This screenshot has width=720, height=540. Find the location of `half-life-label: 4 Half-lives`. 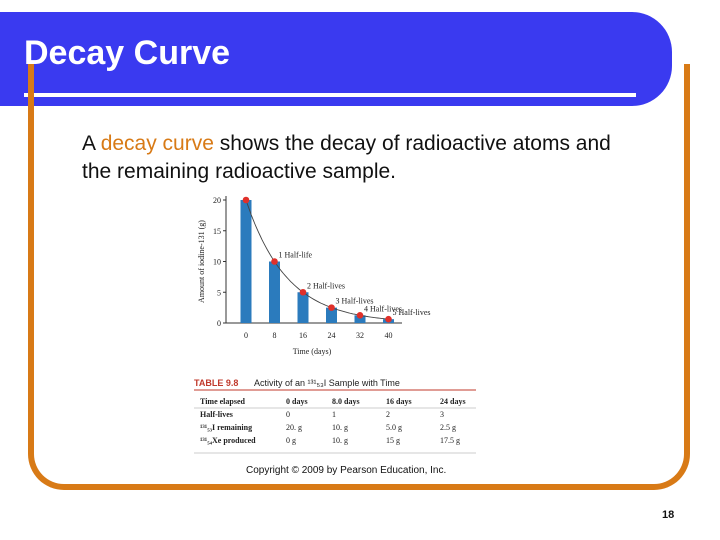

half-life-label: 4 Half-lives is located at coordinates (383, 308).